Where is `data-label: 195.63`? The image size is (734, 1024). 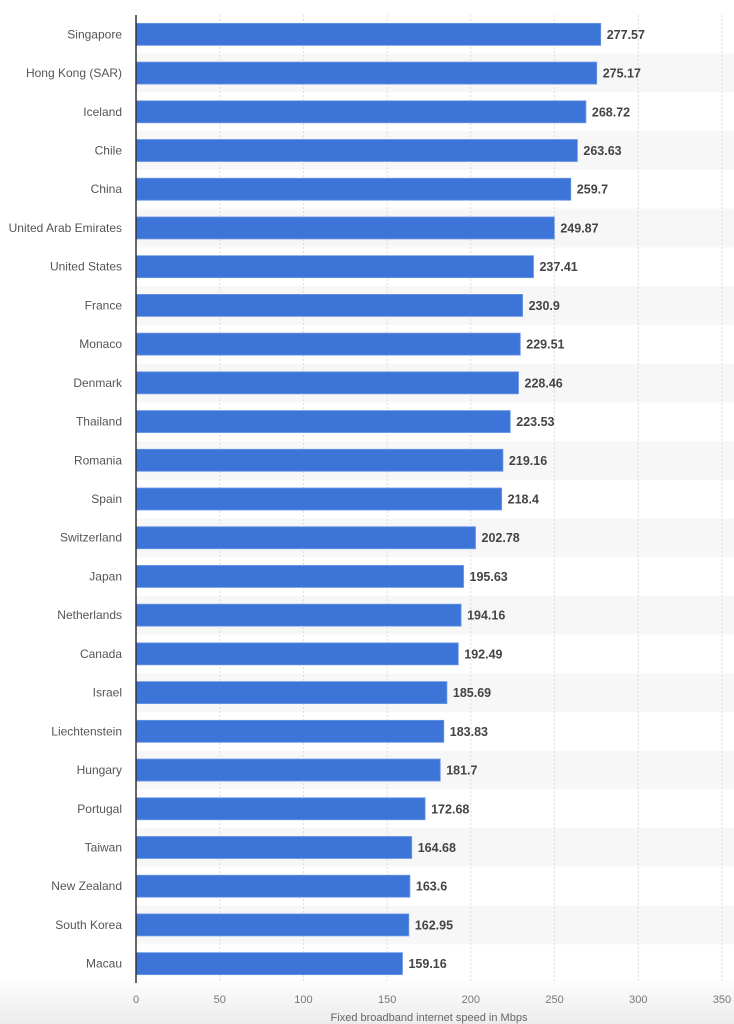
data-label: 195.63 is located at coordinates (489, 577).